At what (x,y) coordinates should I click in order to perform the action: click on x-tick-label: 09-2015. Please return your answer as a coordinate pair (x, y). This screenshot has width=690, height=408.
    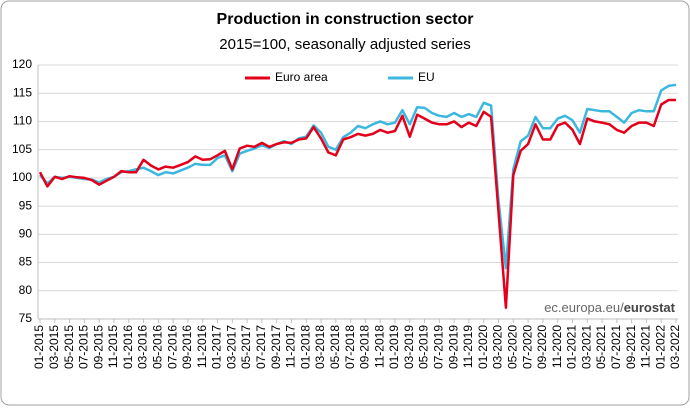
    Looking at the image, I should click on (98, 347).